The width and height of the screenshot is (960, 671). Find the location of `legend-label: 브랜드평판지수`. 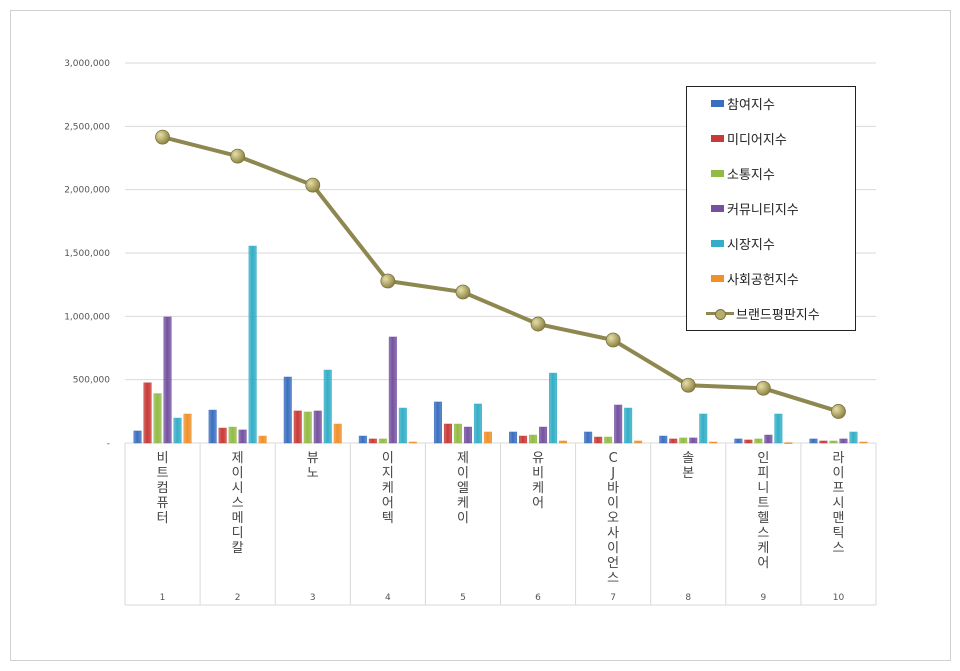

legend-label: 브랜드평판지수 is located at coordinates (778, 315).